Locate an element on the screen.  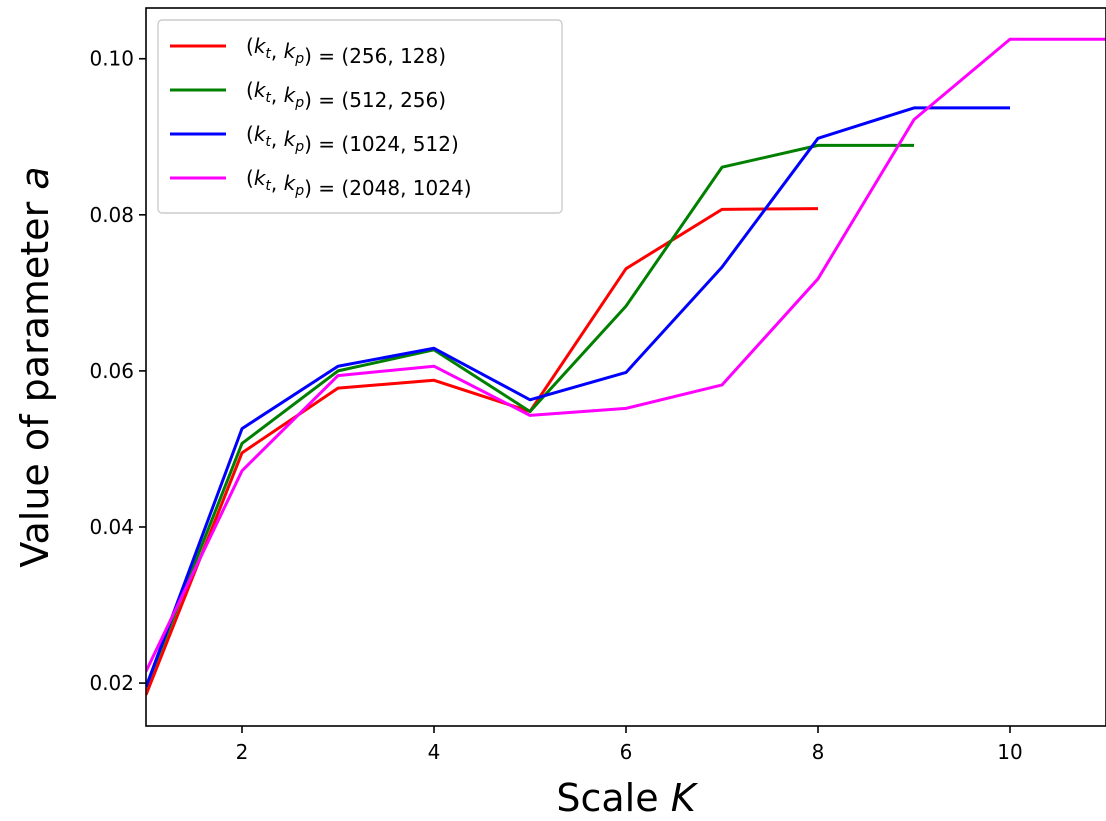
legend-entry-1: (kt, kp) = (256, 128) is located at coordinates (346, 51).